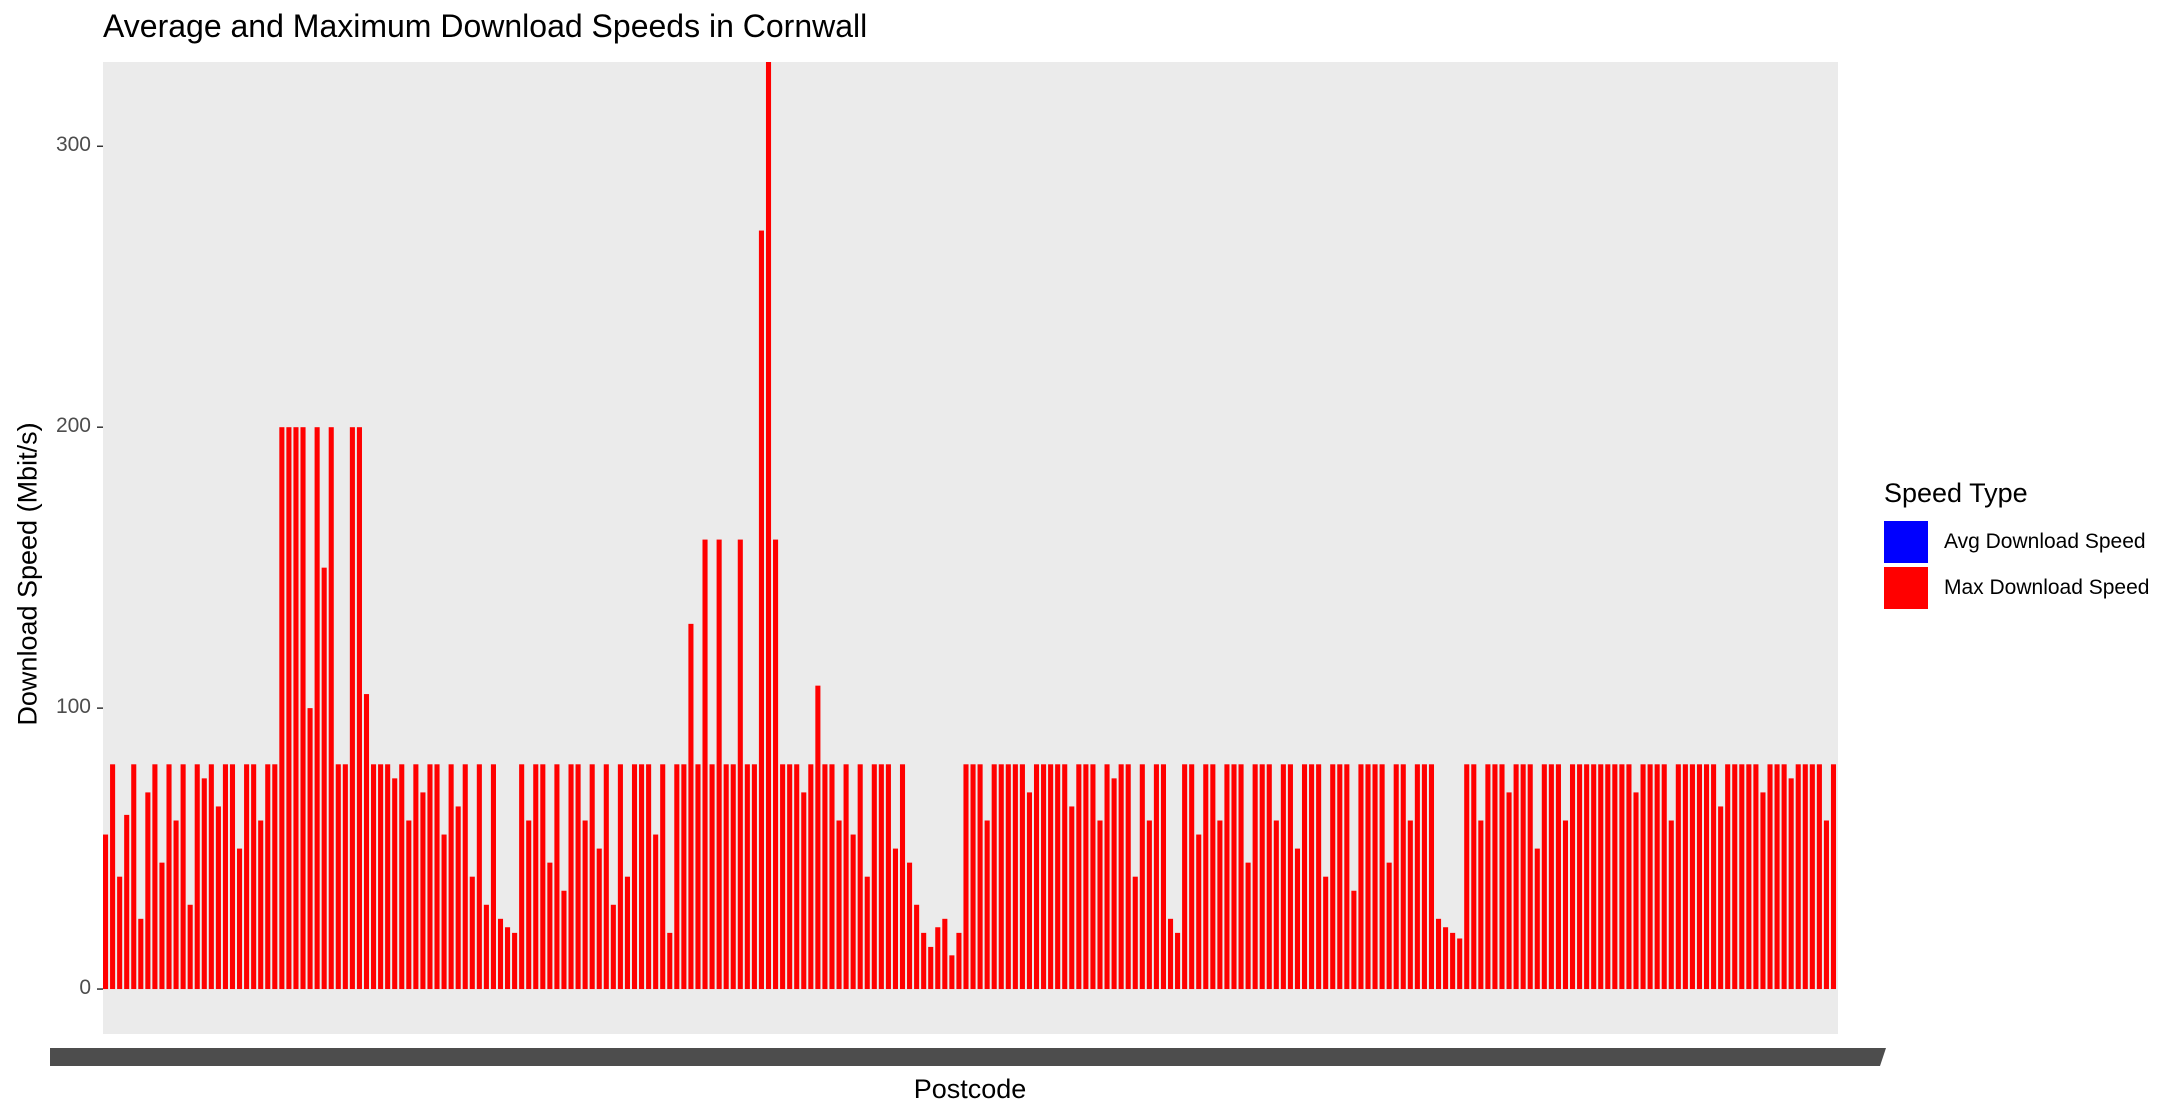 The width and height of the screenshot is (2182, 1116). What do you see at coordinates (2047, 587) in the screenshot?
I see `legend-label-max: Max Download Speed` at bounding box center [2047, 587].